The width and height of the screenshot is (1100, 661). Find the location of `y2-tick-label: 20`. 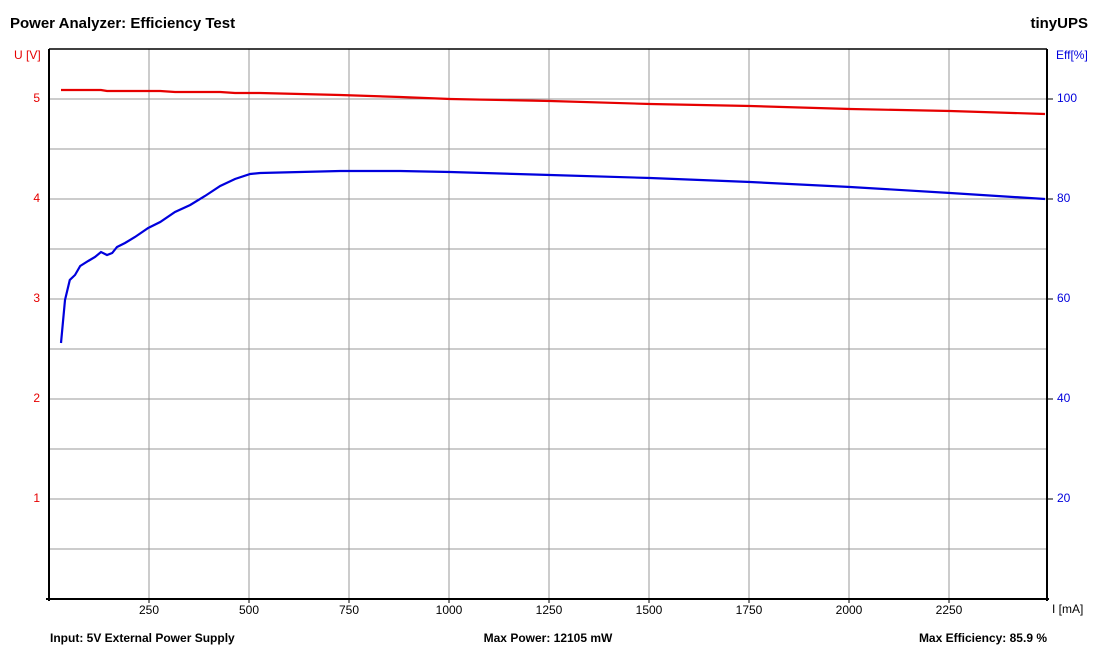

y2-tick-label: 20 is located at coordinates (1064, 498).